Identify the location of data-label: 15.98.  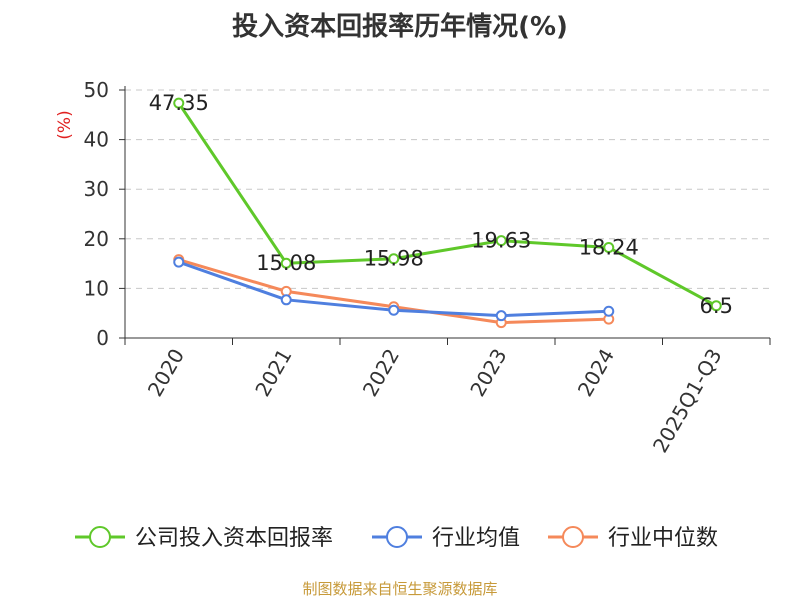
(394, 259).